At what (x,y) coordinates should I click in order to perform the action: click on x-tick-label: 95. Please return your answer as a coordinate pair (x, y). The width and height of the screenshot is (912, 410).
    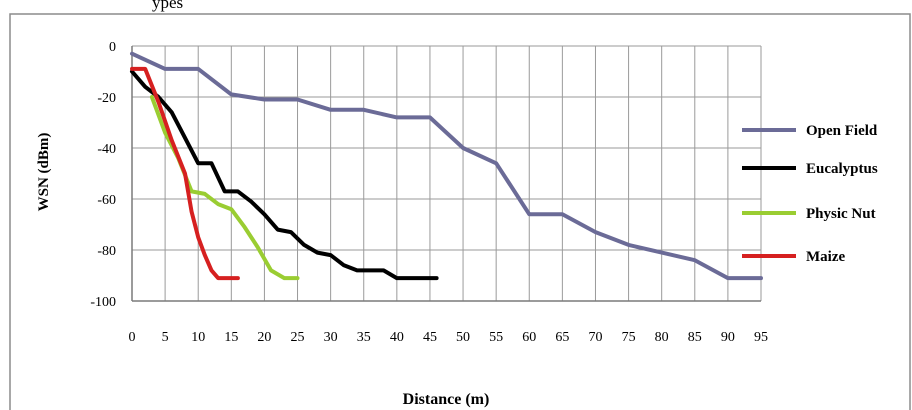
    Looking at the image, I should click on (761, 337).